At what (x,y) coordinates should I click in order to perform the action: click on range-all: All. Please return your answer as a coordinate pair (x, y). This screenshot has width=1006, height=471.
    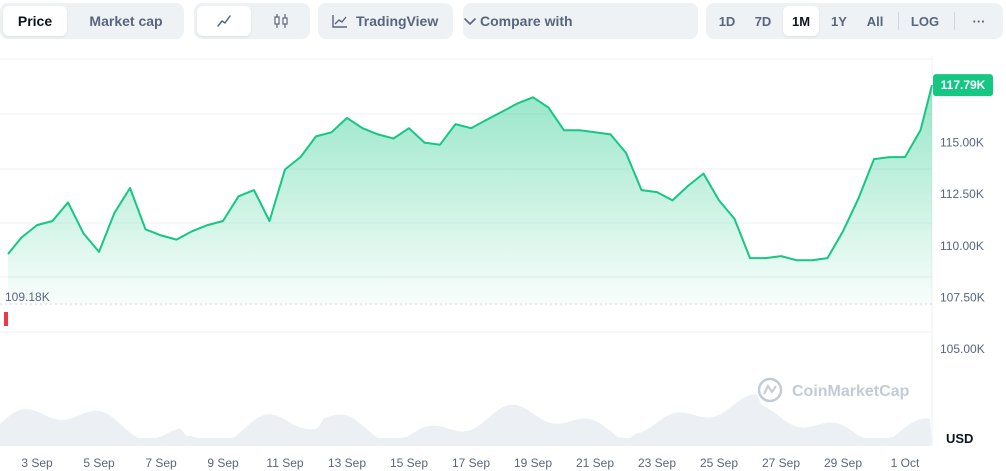
    Looking at the image, I should click on (875, 21).